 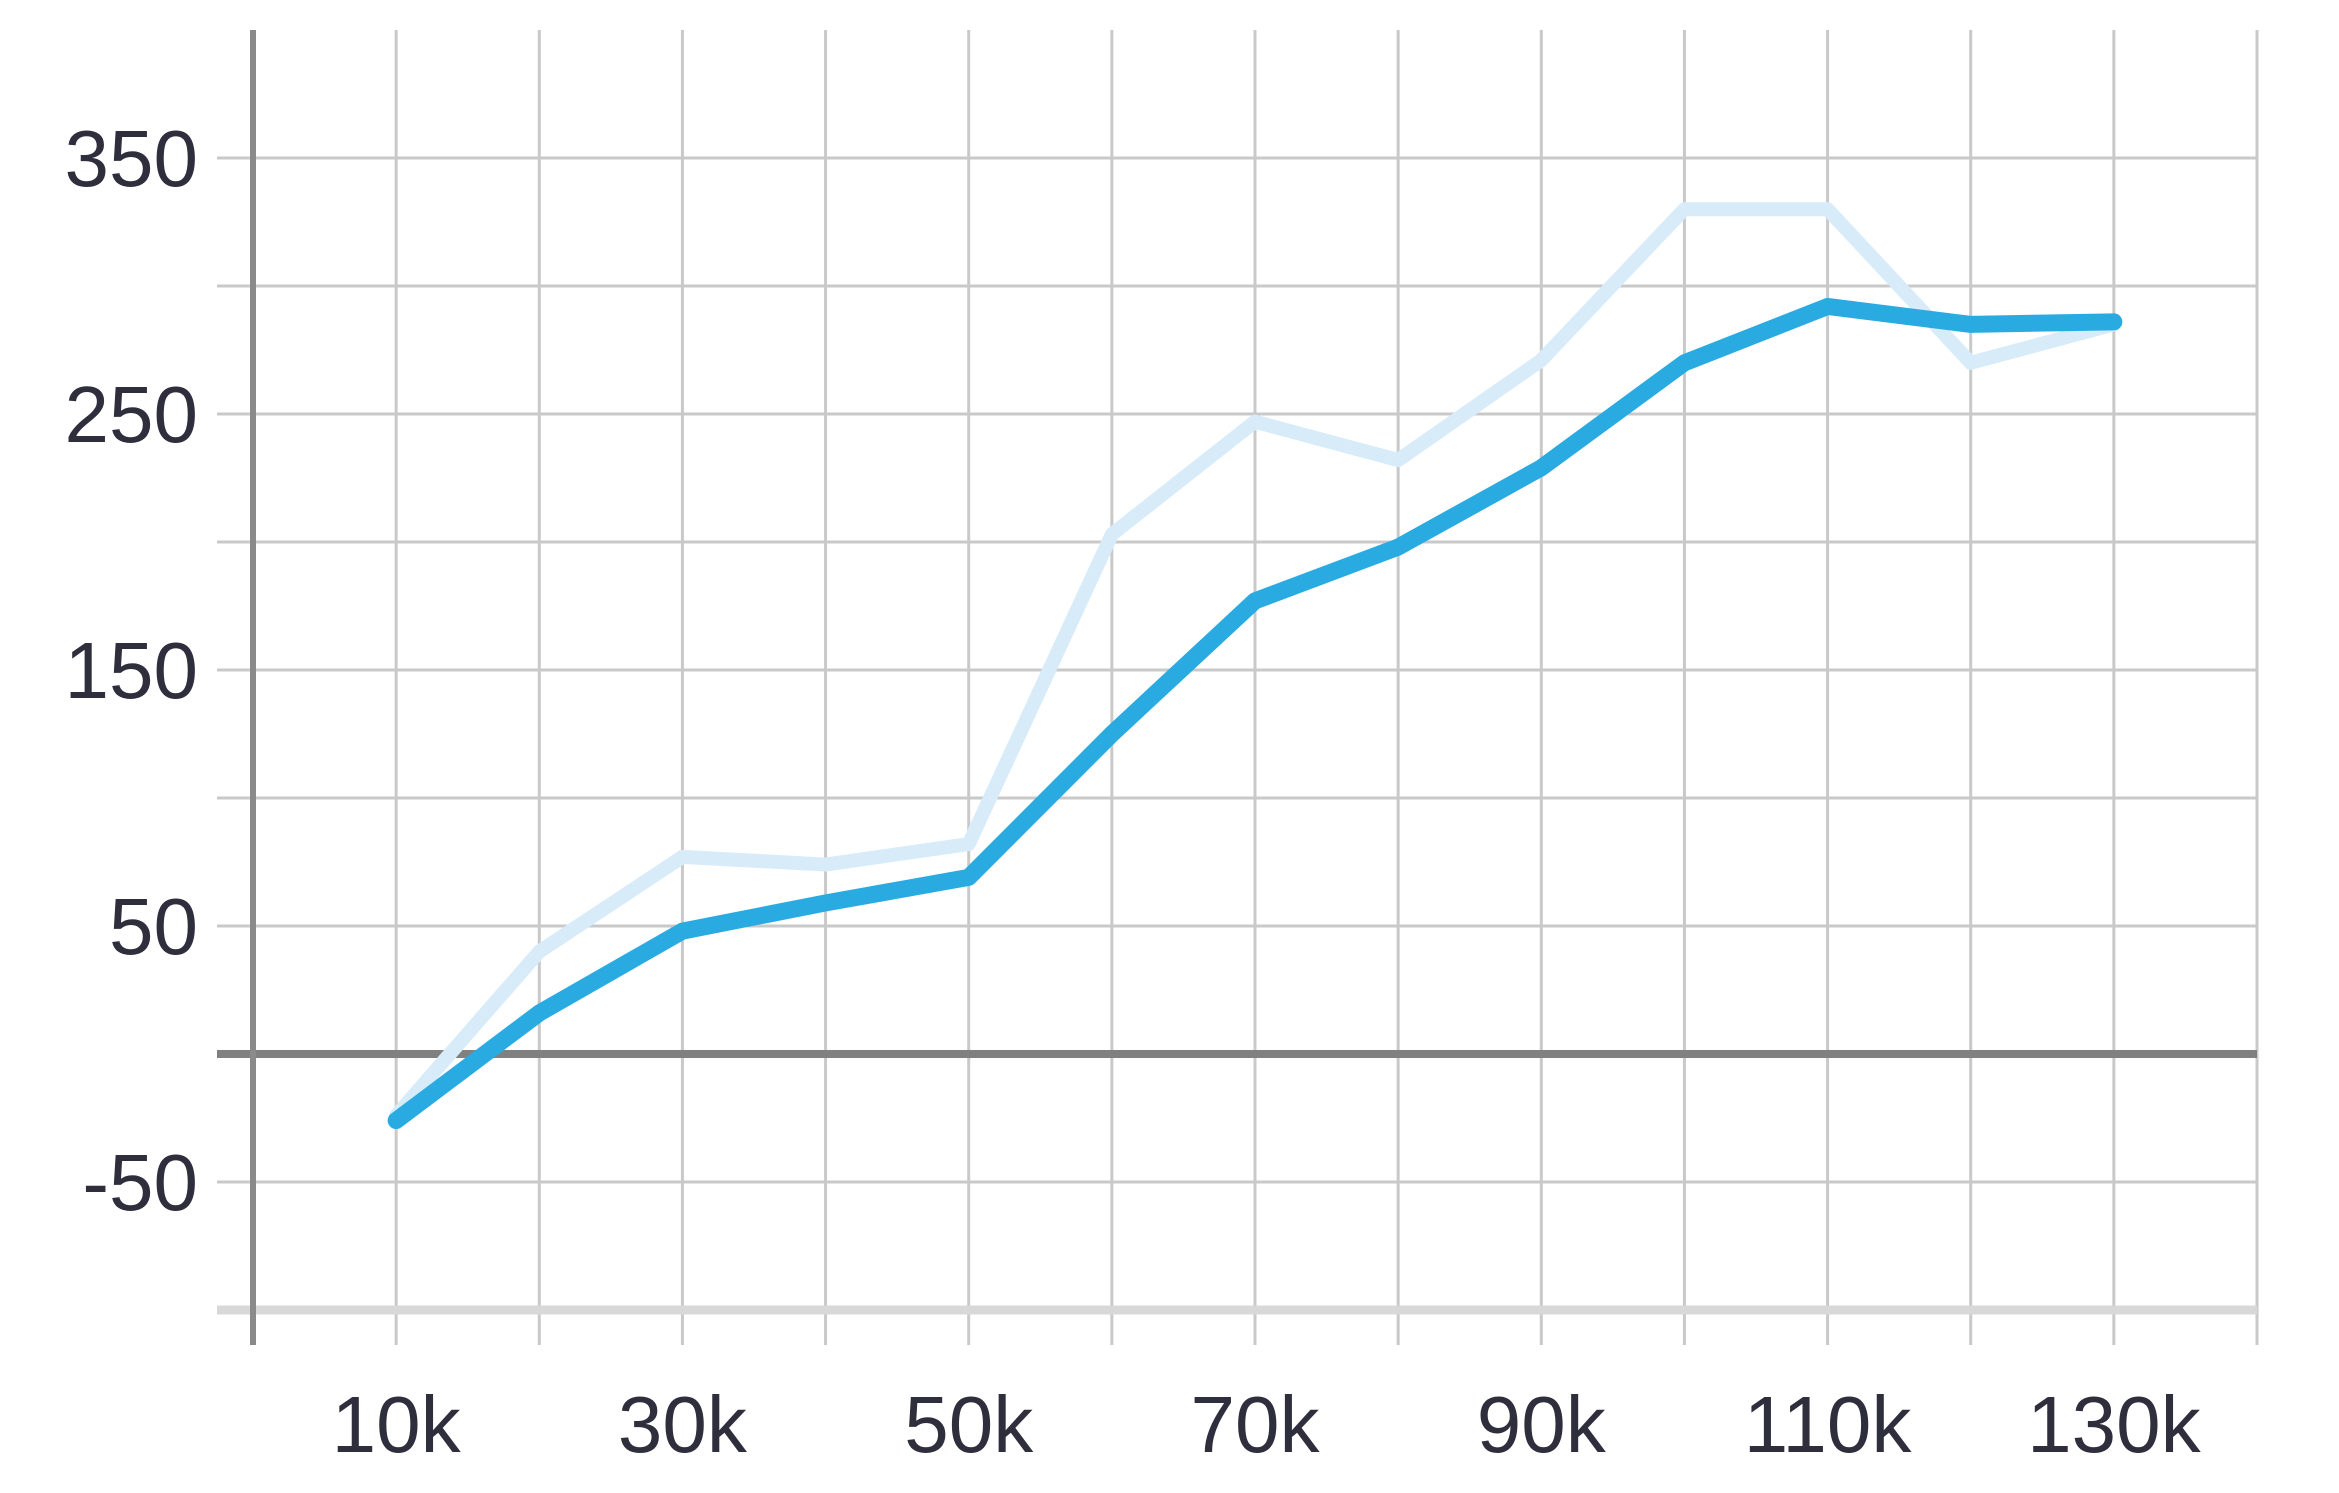 I want to click on y-tick-label: 250, so click(x=131, y=414).